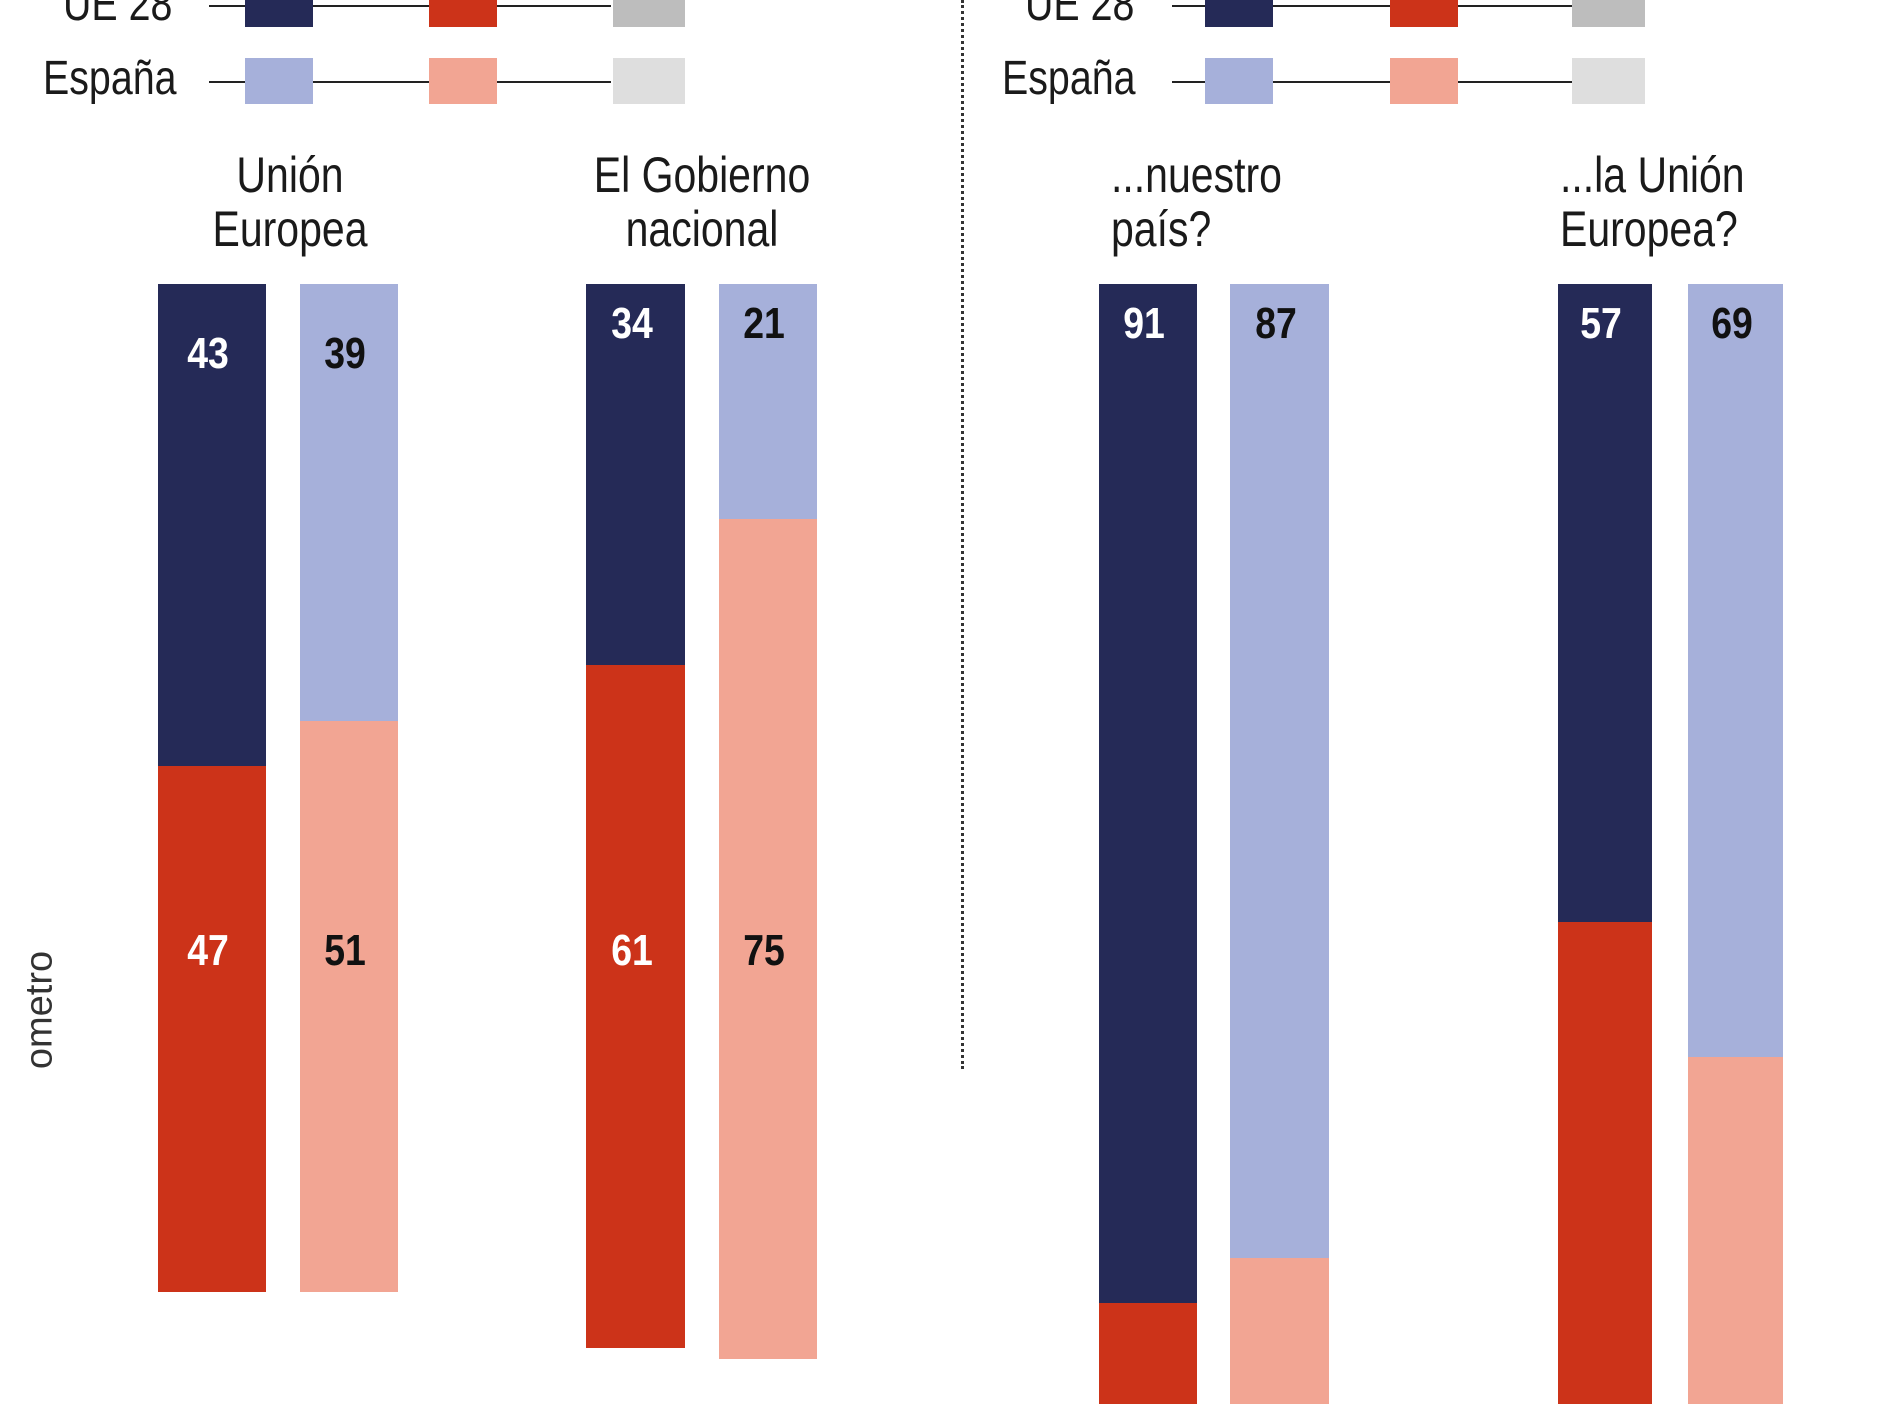 Image resolution: width=1900 pixels, height=1404 pixels. I want to click on value-label-second: 75, so click(764, 950).